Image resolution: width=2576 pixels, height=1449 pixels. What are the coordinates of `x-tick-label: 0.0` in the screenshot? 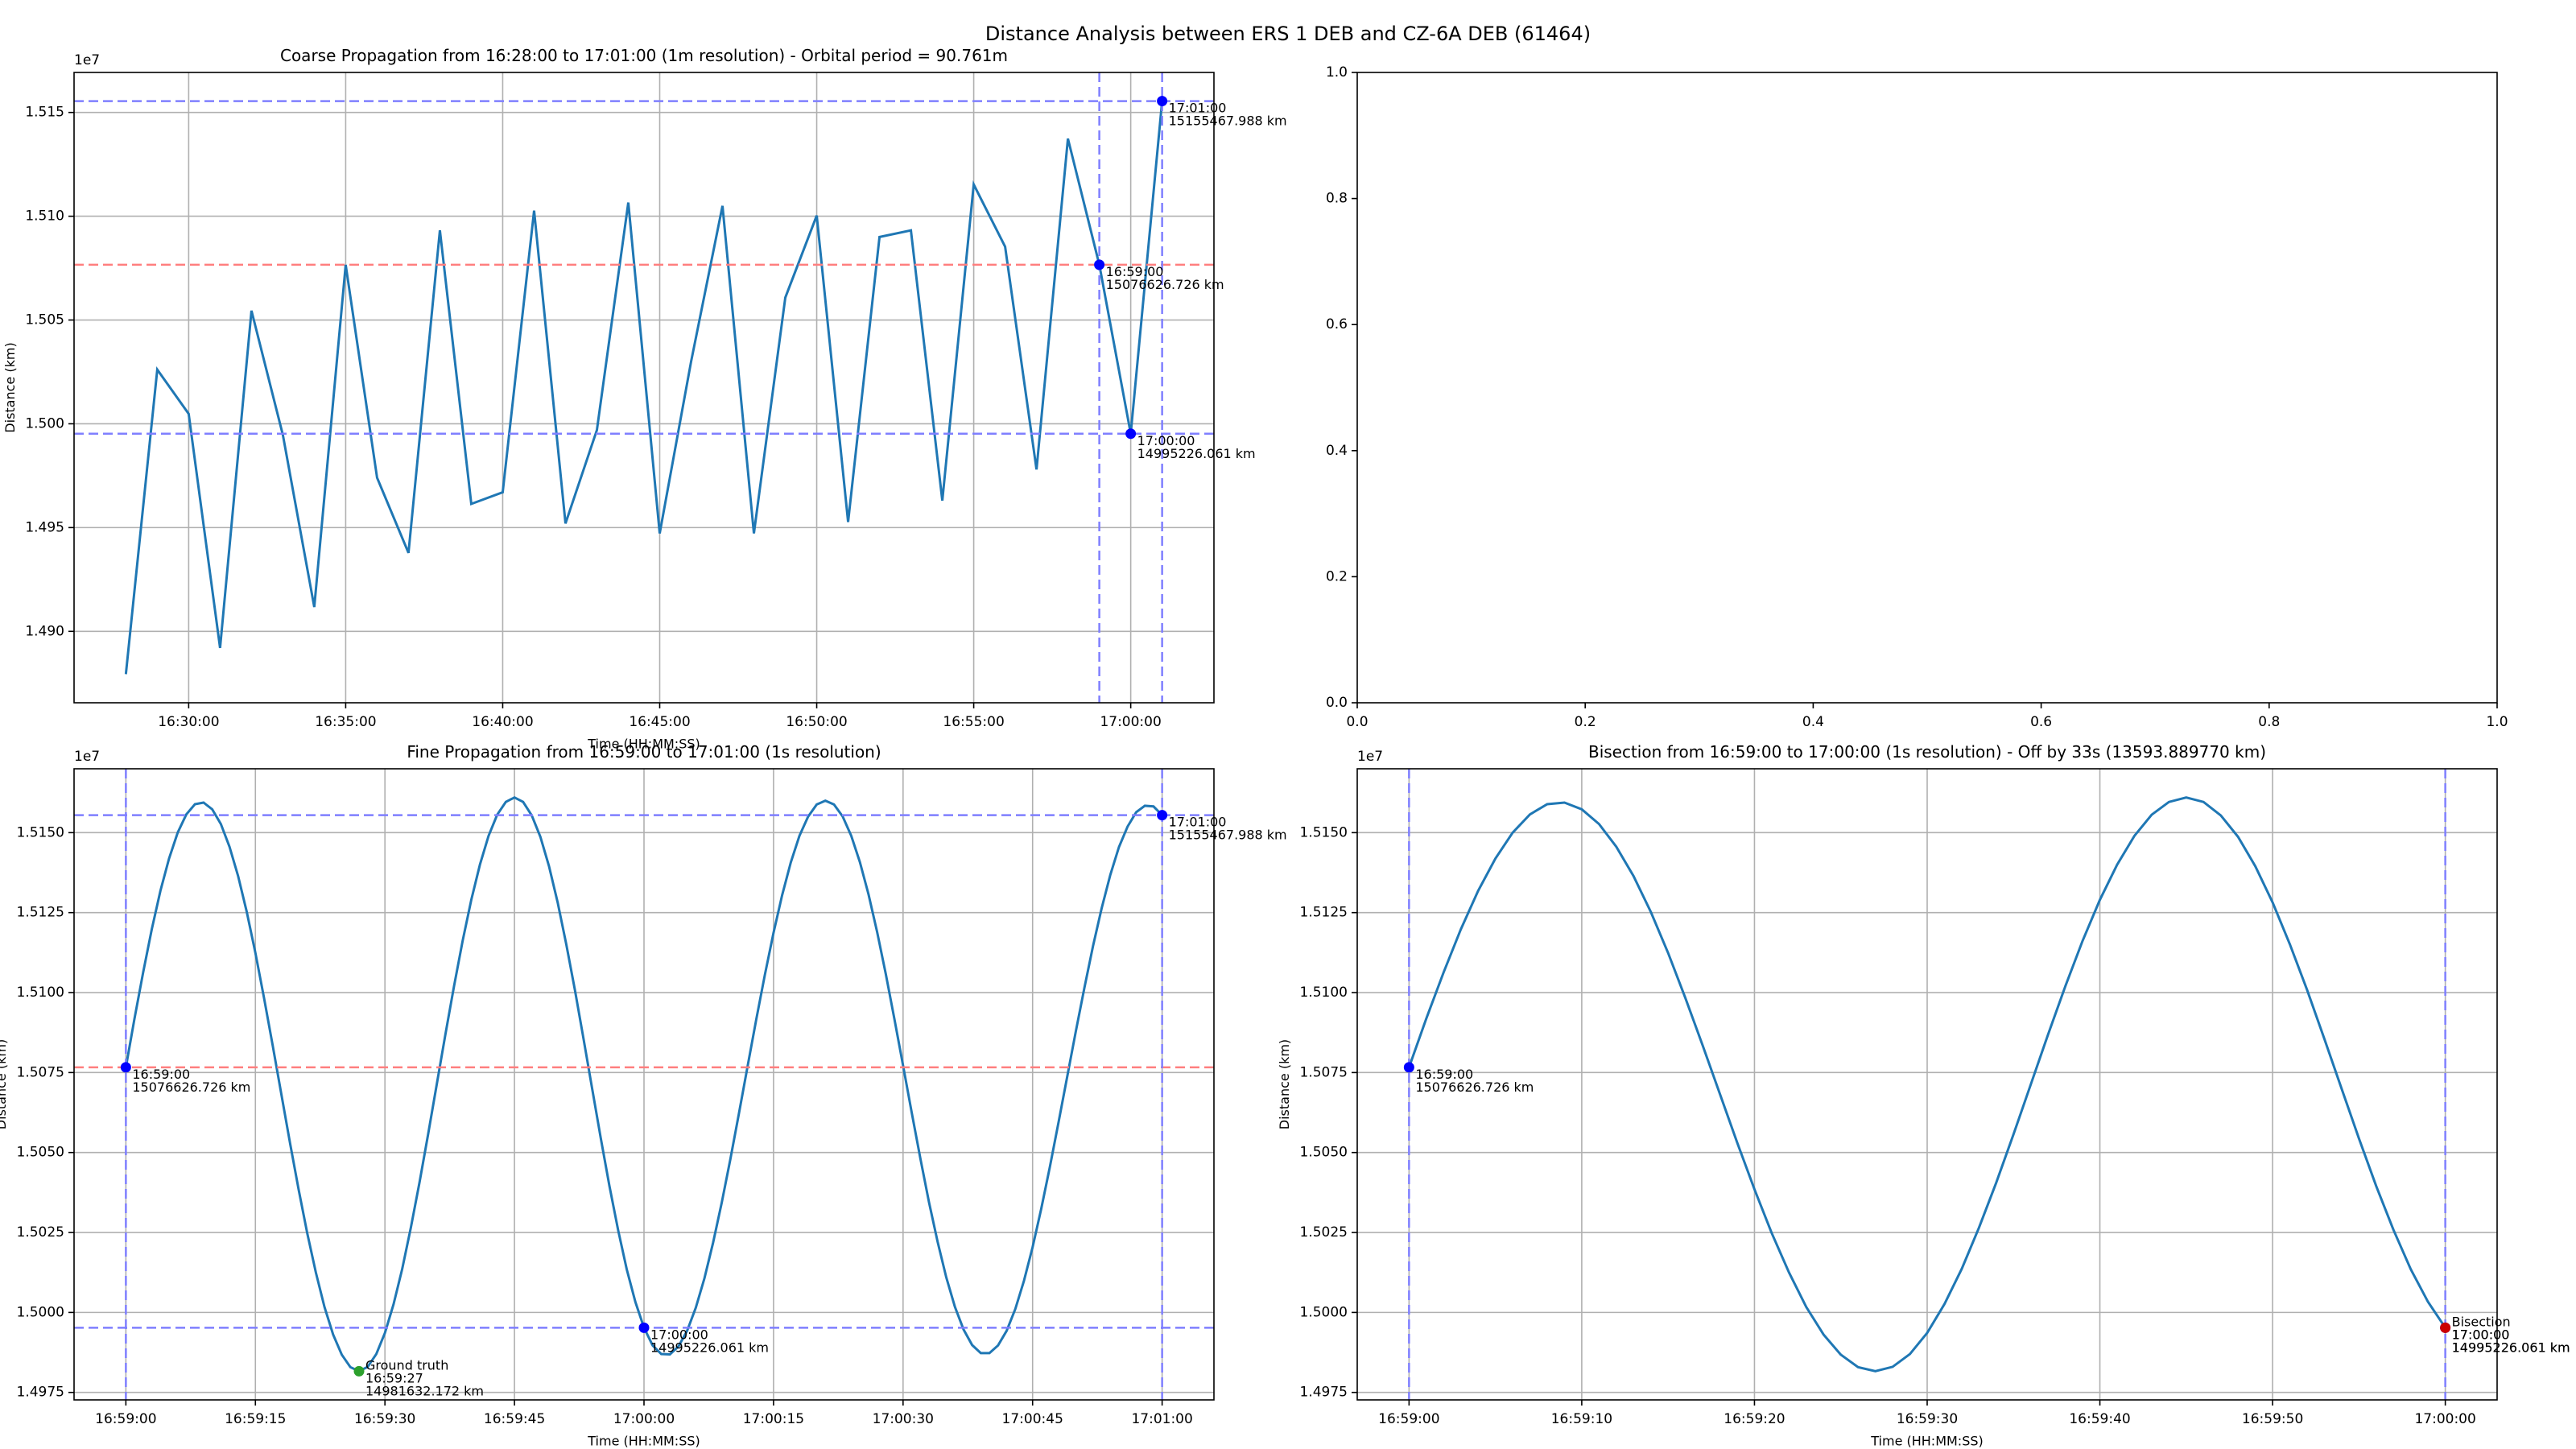 It's located at (1357, 722).